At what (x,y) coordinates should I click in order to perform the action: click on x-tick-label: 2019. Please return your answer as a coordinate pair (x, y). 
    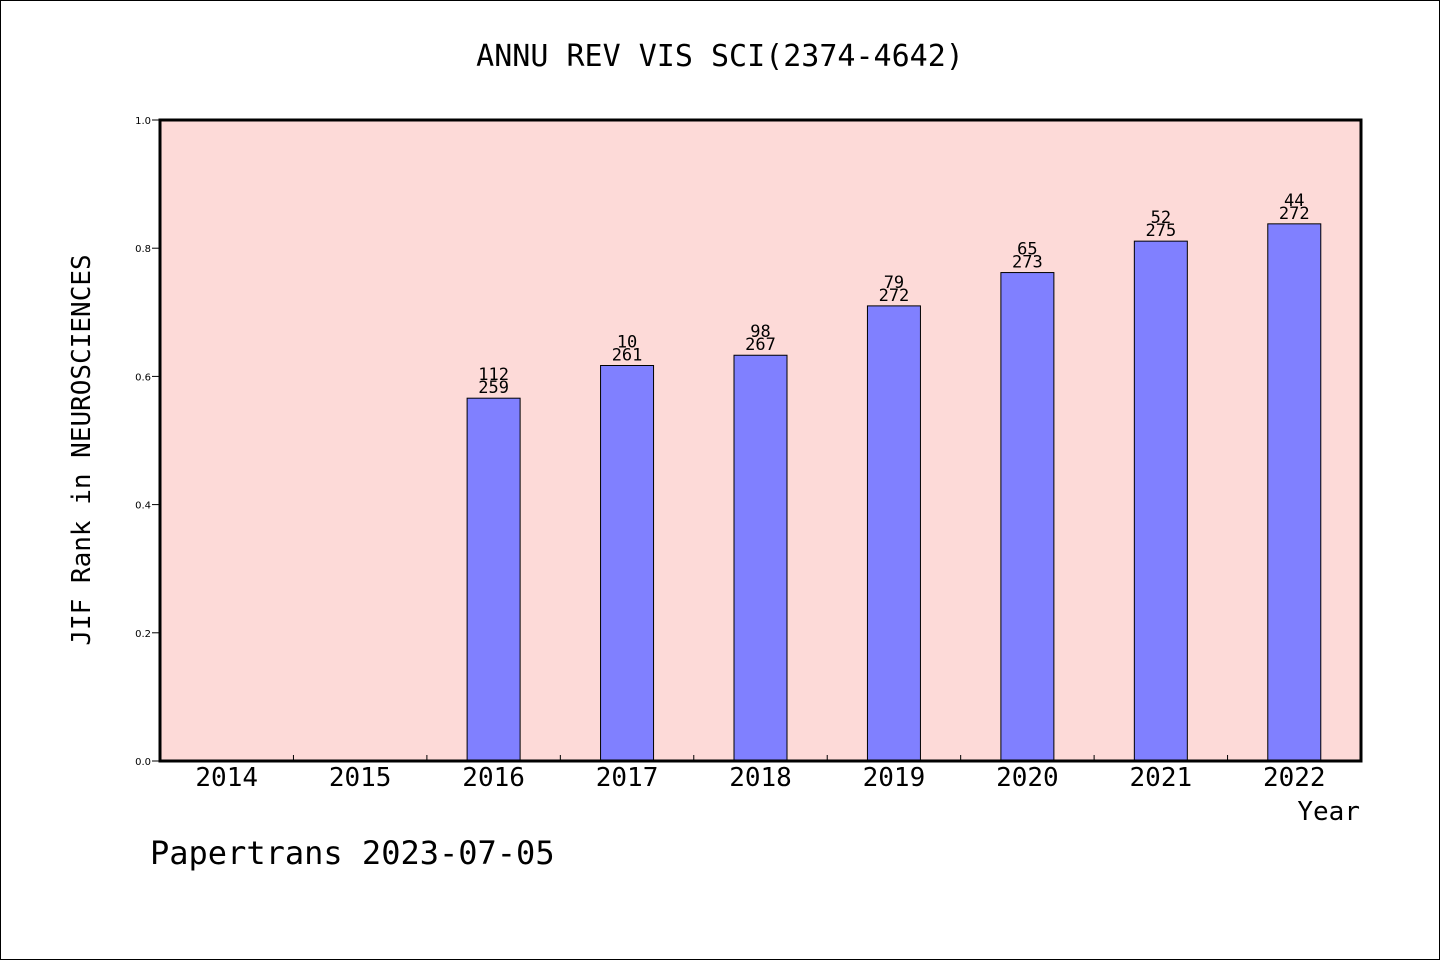
    Looking at the image, I should click on (894, 778).